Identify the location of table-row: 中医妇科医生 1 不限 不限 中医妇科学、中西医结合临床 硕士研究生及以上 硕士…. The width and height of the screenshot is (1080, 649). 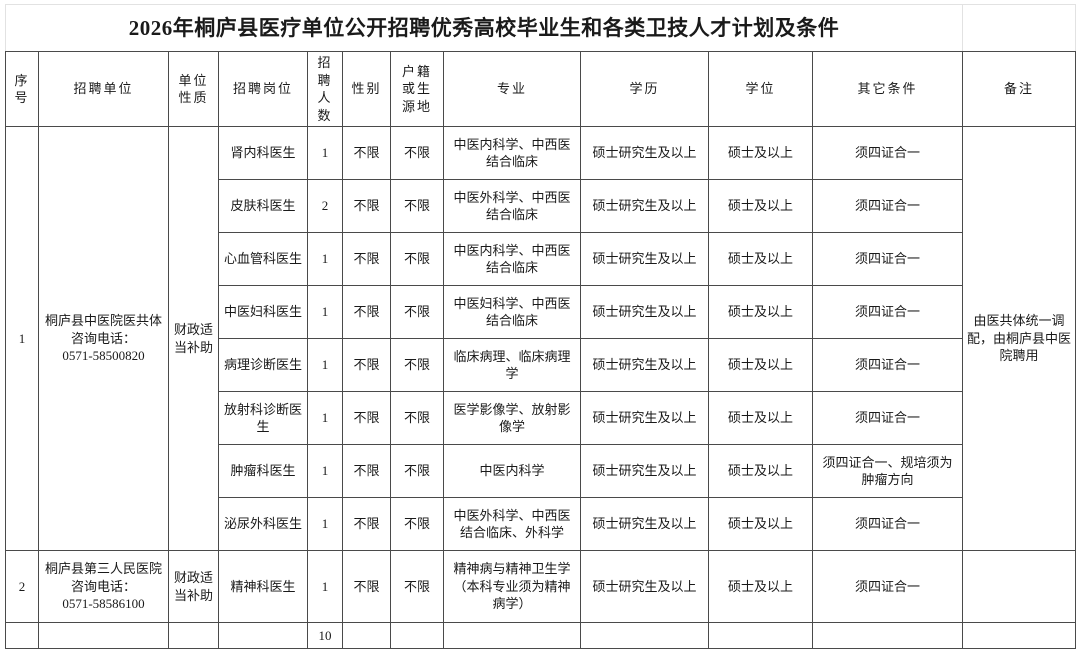
(541, 312).